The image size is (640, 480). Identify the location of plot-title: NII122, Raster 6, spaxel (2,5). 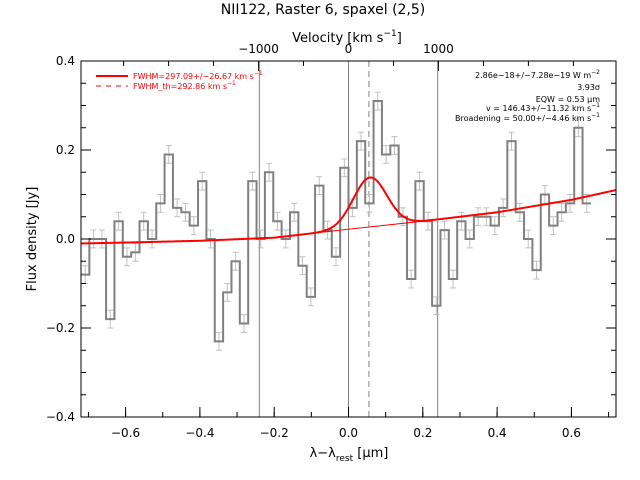
(323, 10).